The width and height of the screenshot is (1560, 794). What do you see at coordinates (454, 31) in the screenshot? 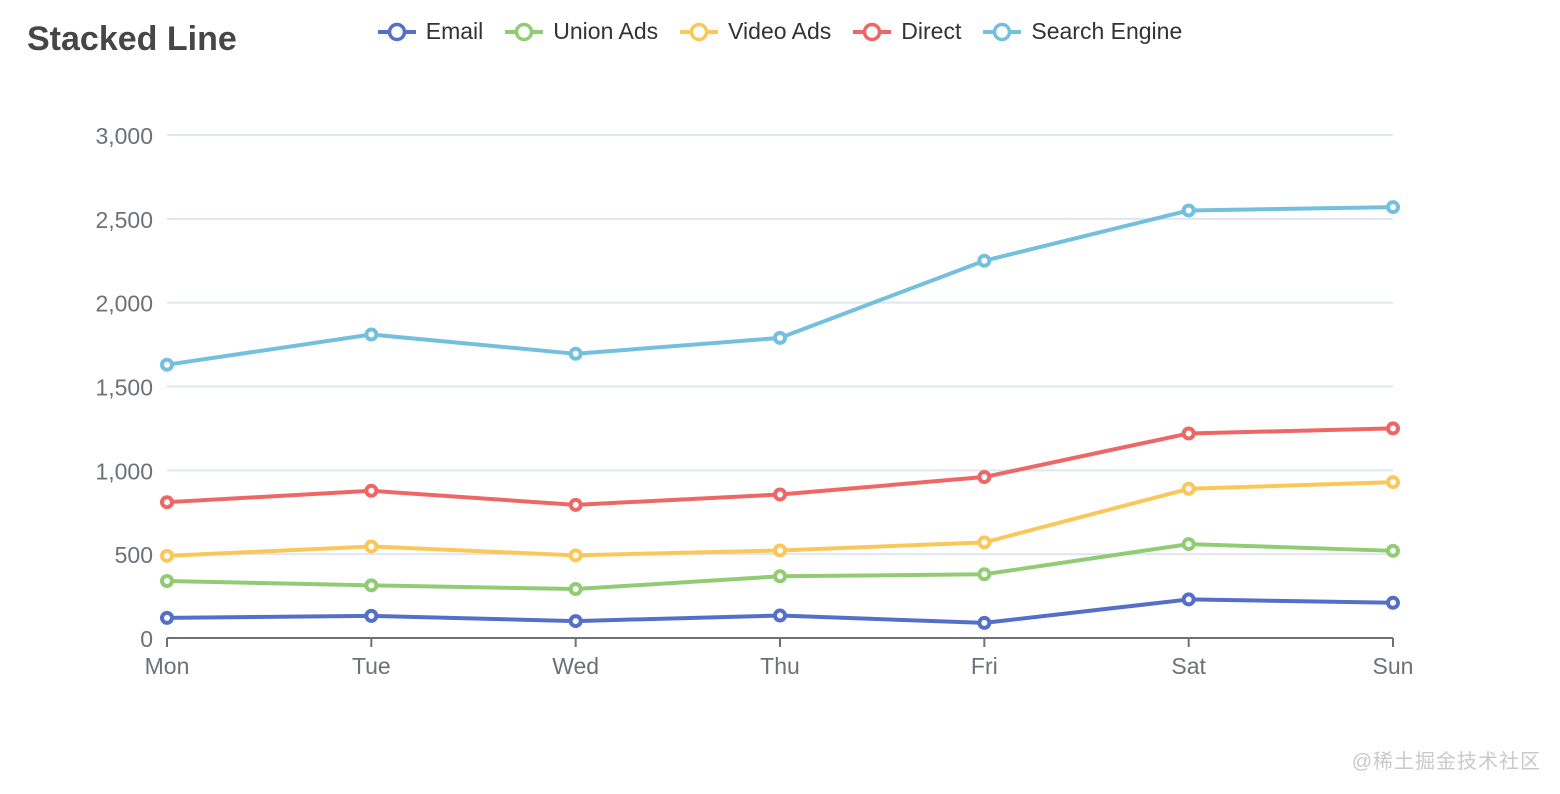
I see `legend-label: Email` at bounding box center [454, 31].